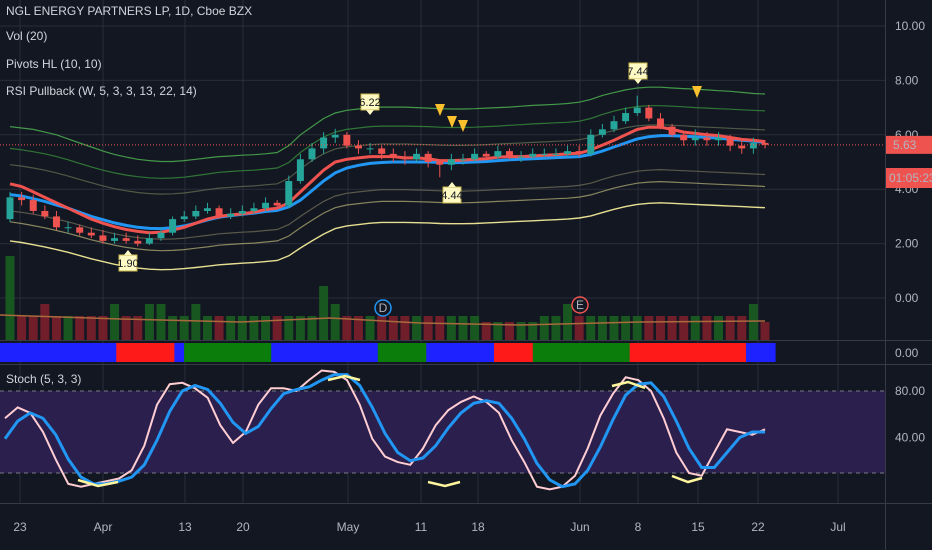 This screenshot has height=550, width=932. Describe the element at coordinates (185, 527) in the screenshot. I see `time-axis-label: 13` at that location.